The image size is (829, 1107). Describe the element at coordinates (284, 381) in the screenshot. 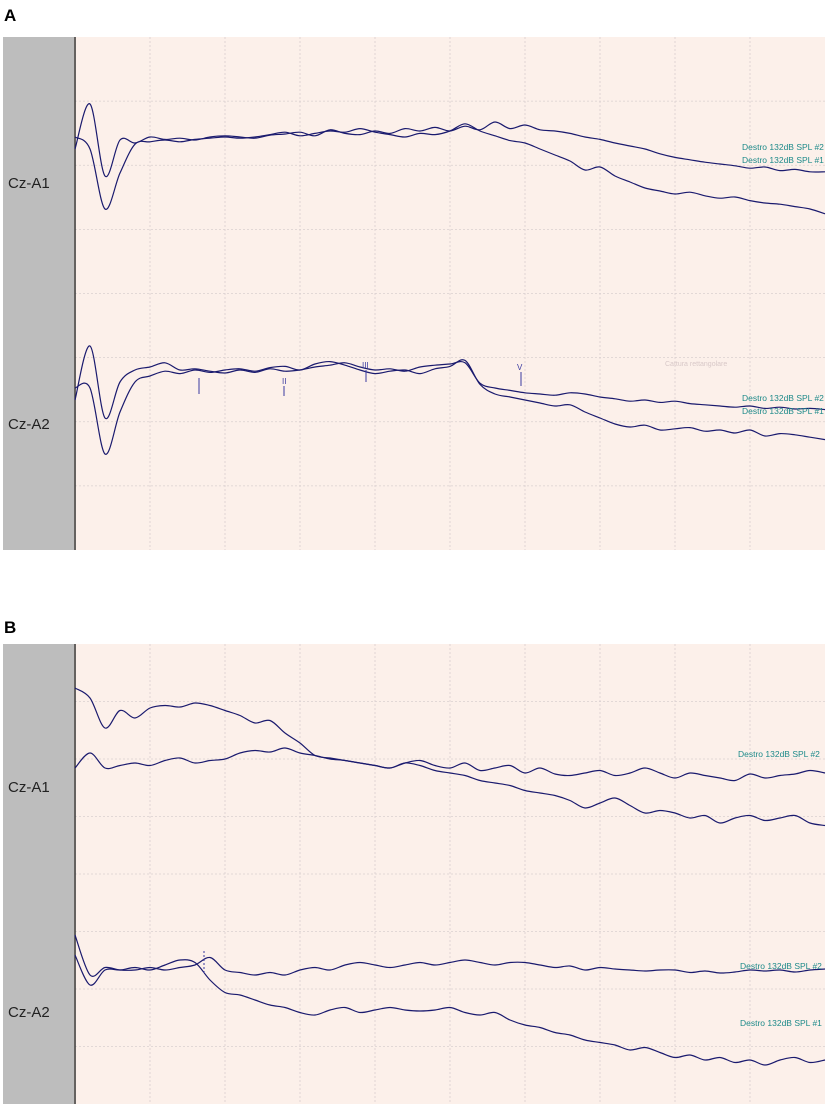

I see `peak-label-ii: II` at that location.